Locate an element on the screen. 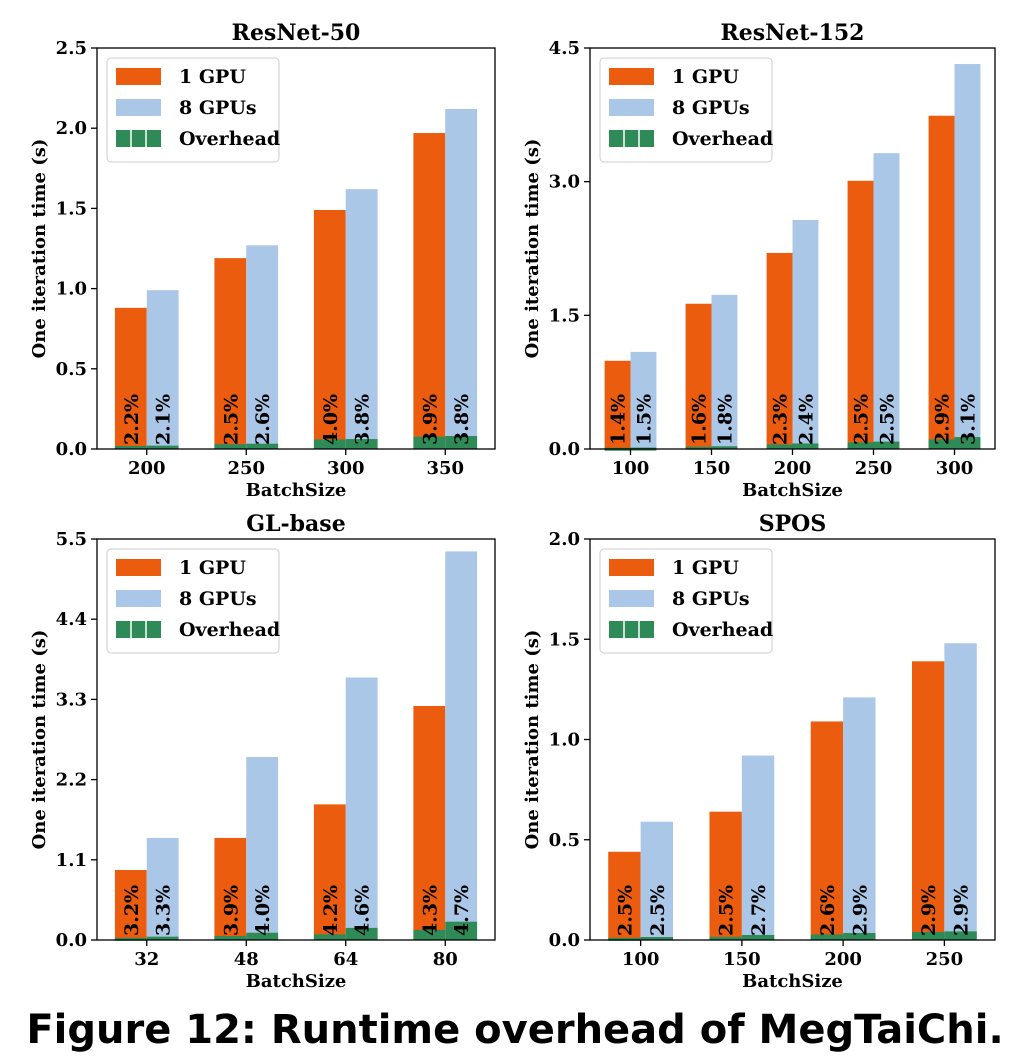 The width and height of the screenshot is (1030, 1061). y-tick-label: 4.5 is located at coordinates (564, 48).